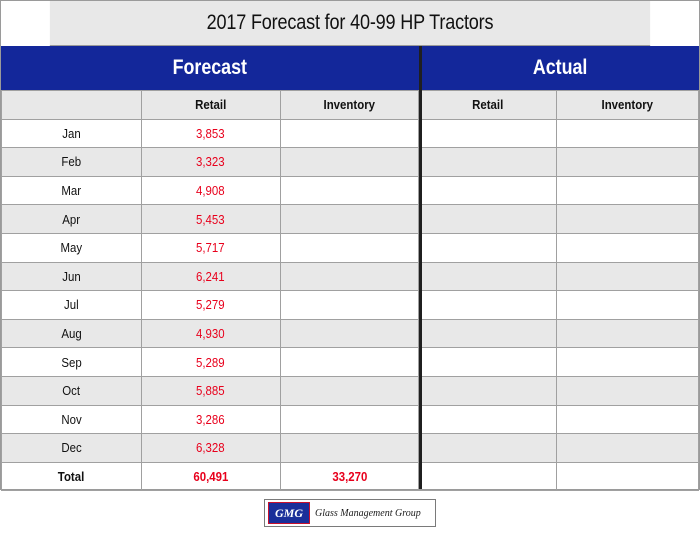 The height and width of the screenshot is (535, 700). What do you see at coordinates (210, 419) in the screenshot?
I see `forecast-retail-cell: 3,286` at bounding box center [210, 419].